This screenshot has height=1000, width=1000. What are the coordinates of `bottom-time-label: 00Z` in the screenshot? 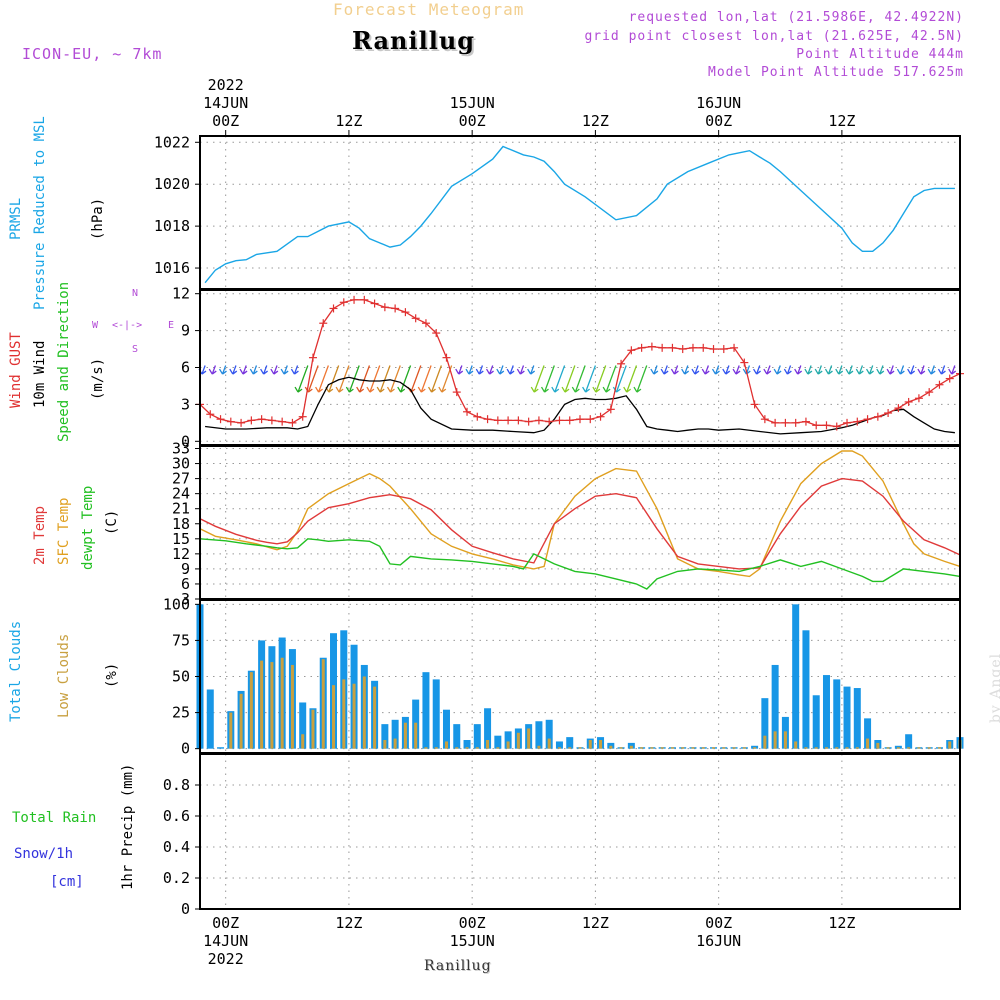 It's located at (718, 923).